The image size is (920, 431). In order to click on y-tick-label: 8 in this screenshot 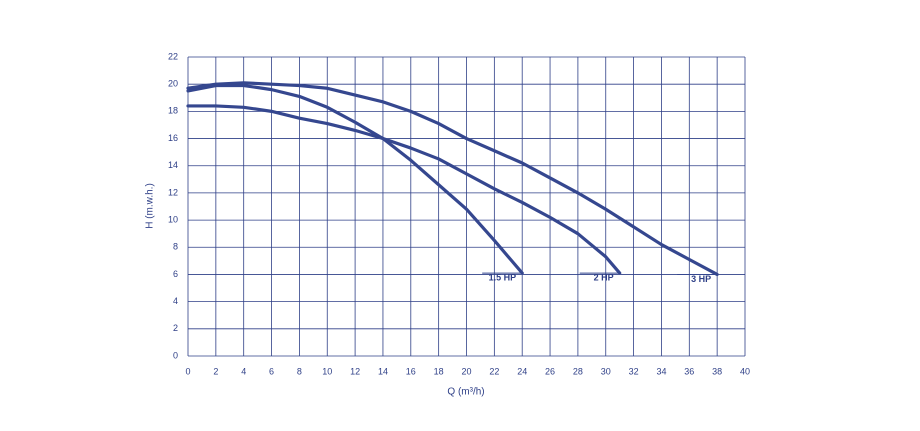, I will do `click(175, 247)`.